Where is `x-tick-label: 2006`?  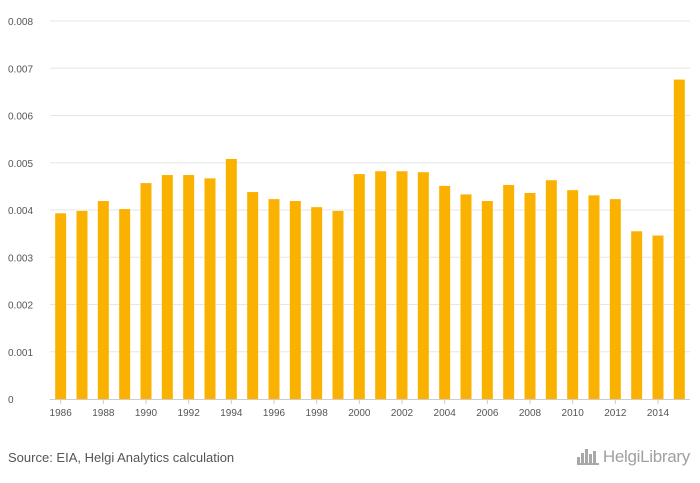 x-tick-label: 2006 is located at coordinates (487, 413).